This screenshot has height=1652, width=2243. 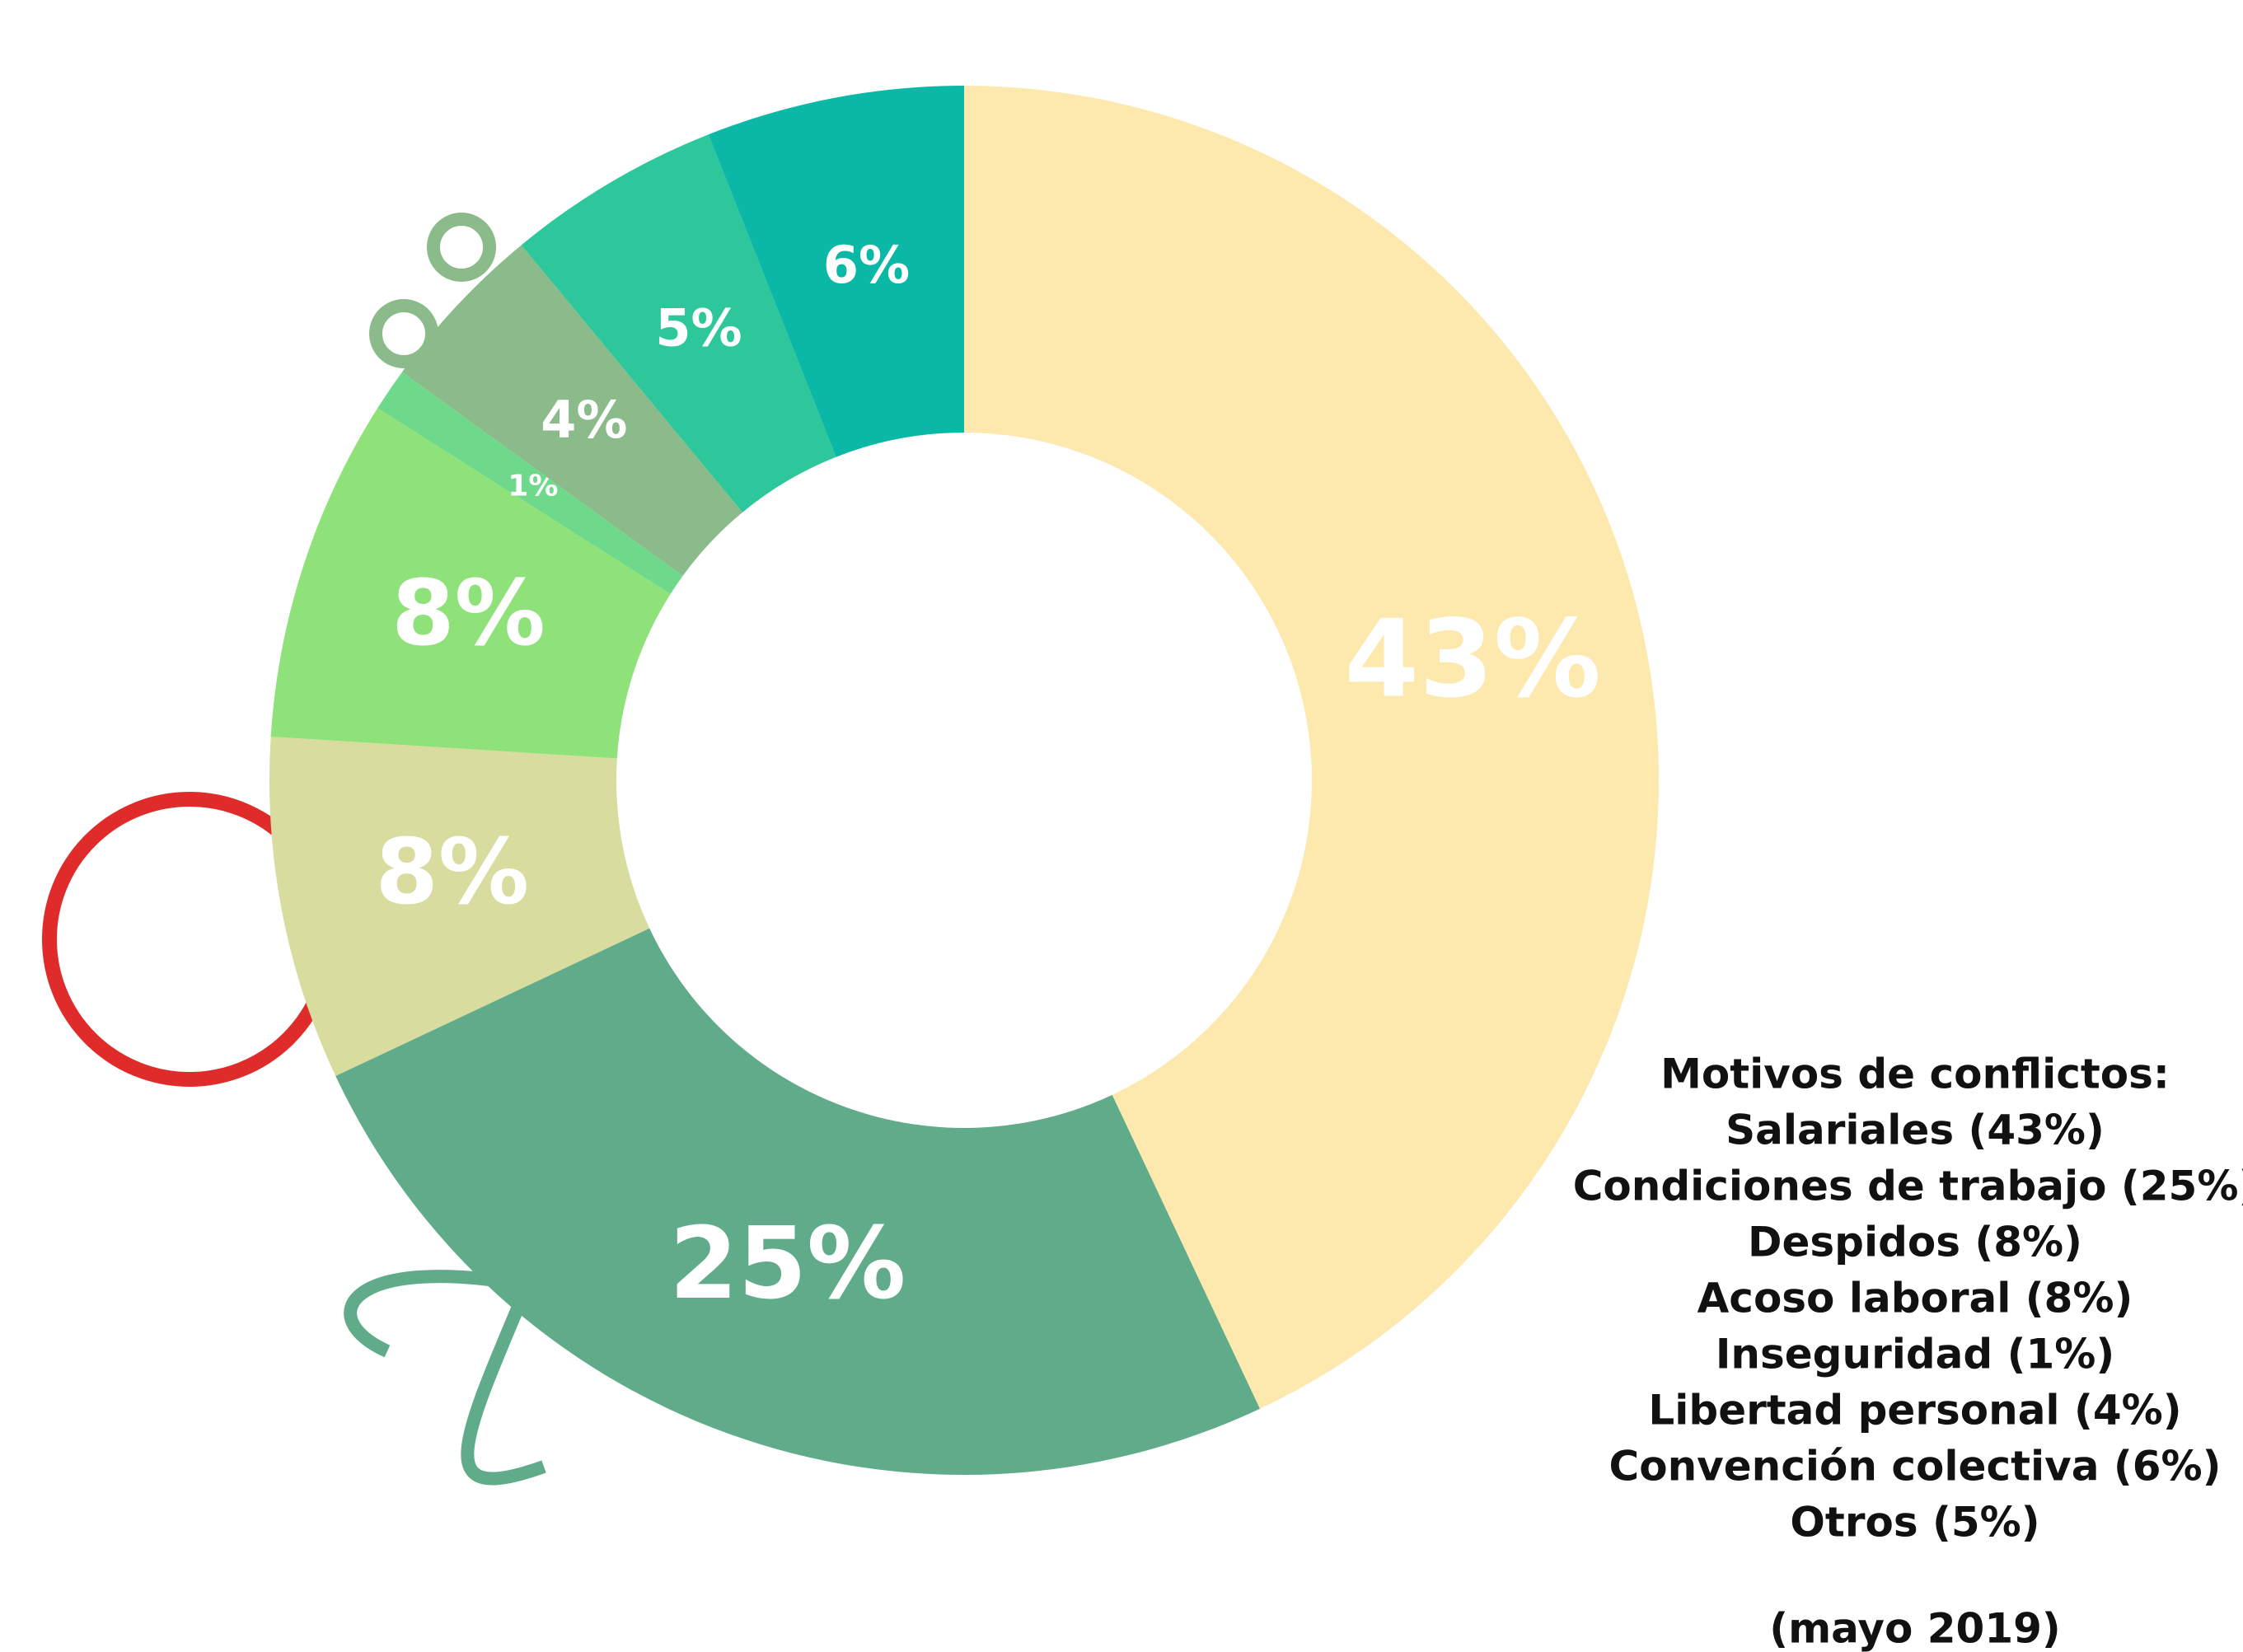 What do you see at coordinates (1915, 1075) in the screenshot?
I see `legend-title: Motivos de conflictos:` at bounding box center [1915, 1075].